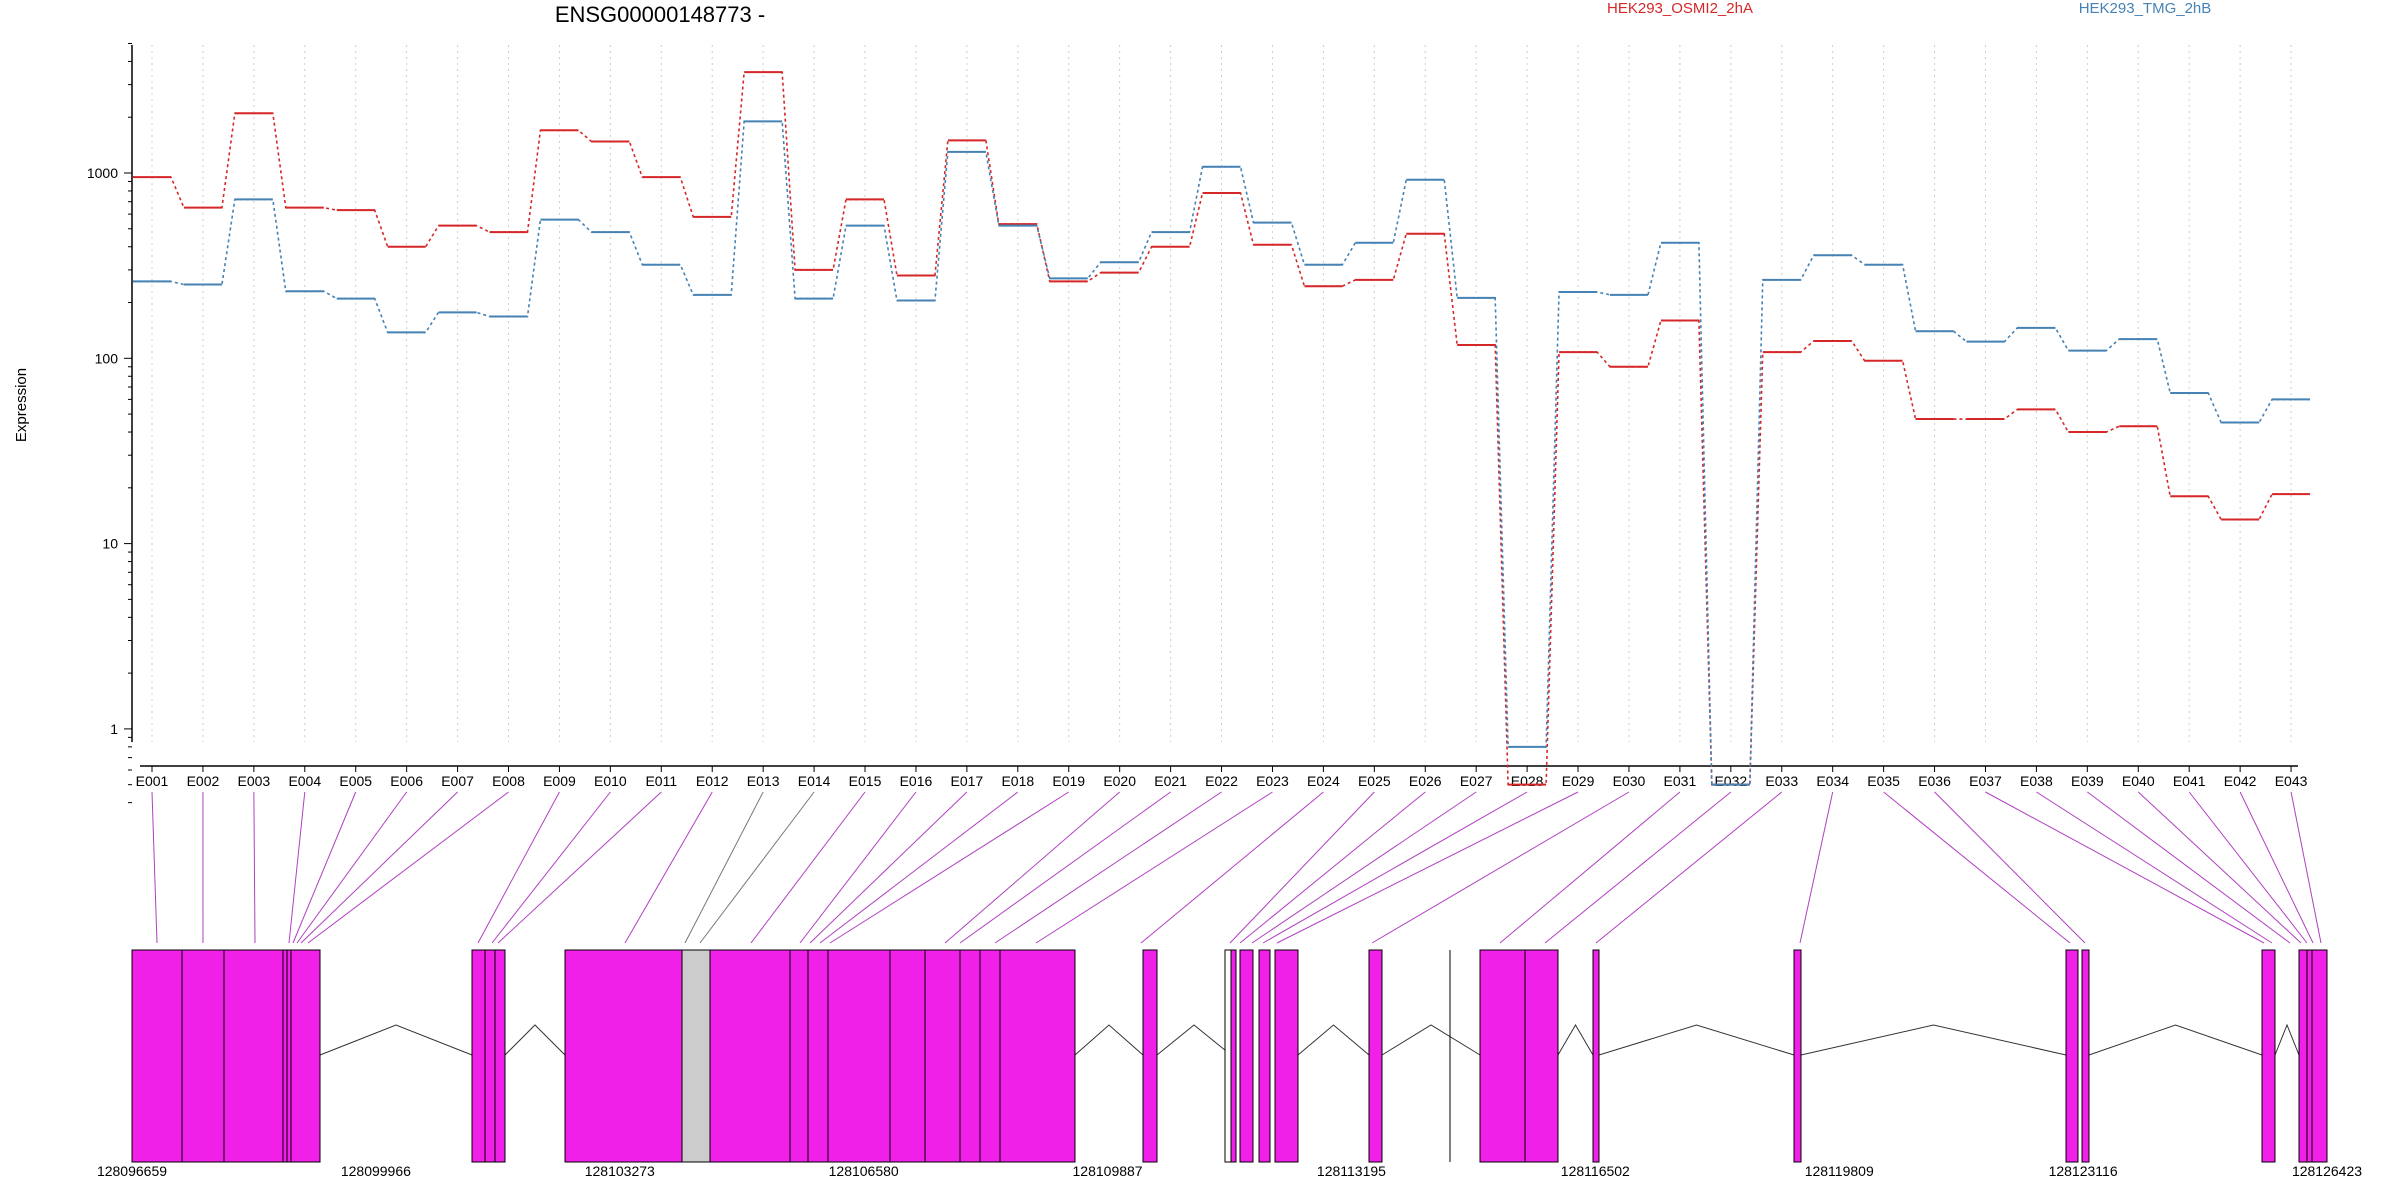 The image size is (2400, 1200). Describe the element at coordinates (1119, 781) in the screenshot. I see `x-tick-label: E020` at that location.